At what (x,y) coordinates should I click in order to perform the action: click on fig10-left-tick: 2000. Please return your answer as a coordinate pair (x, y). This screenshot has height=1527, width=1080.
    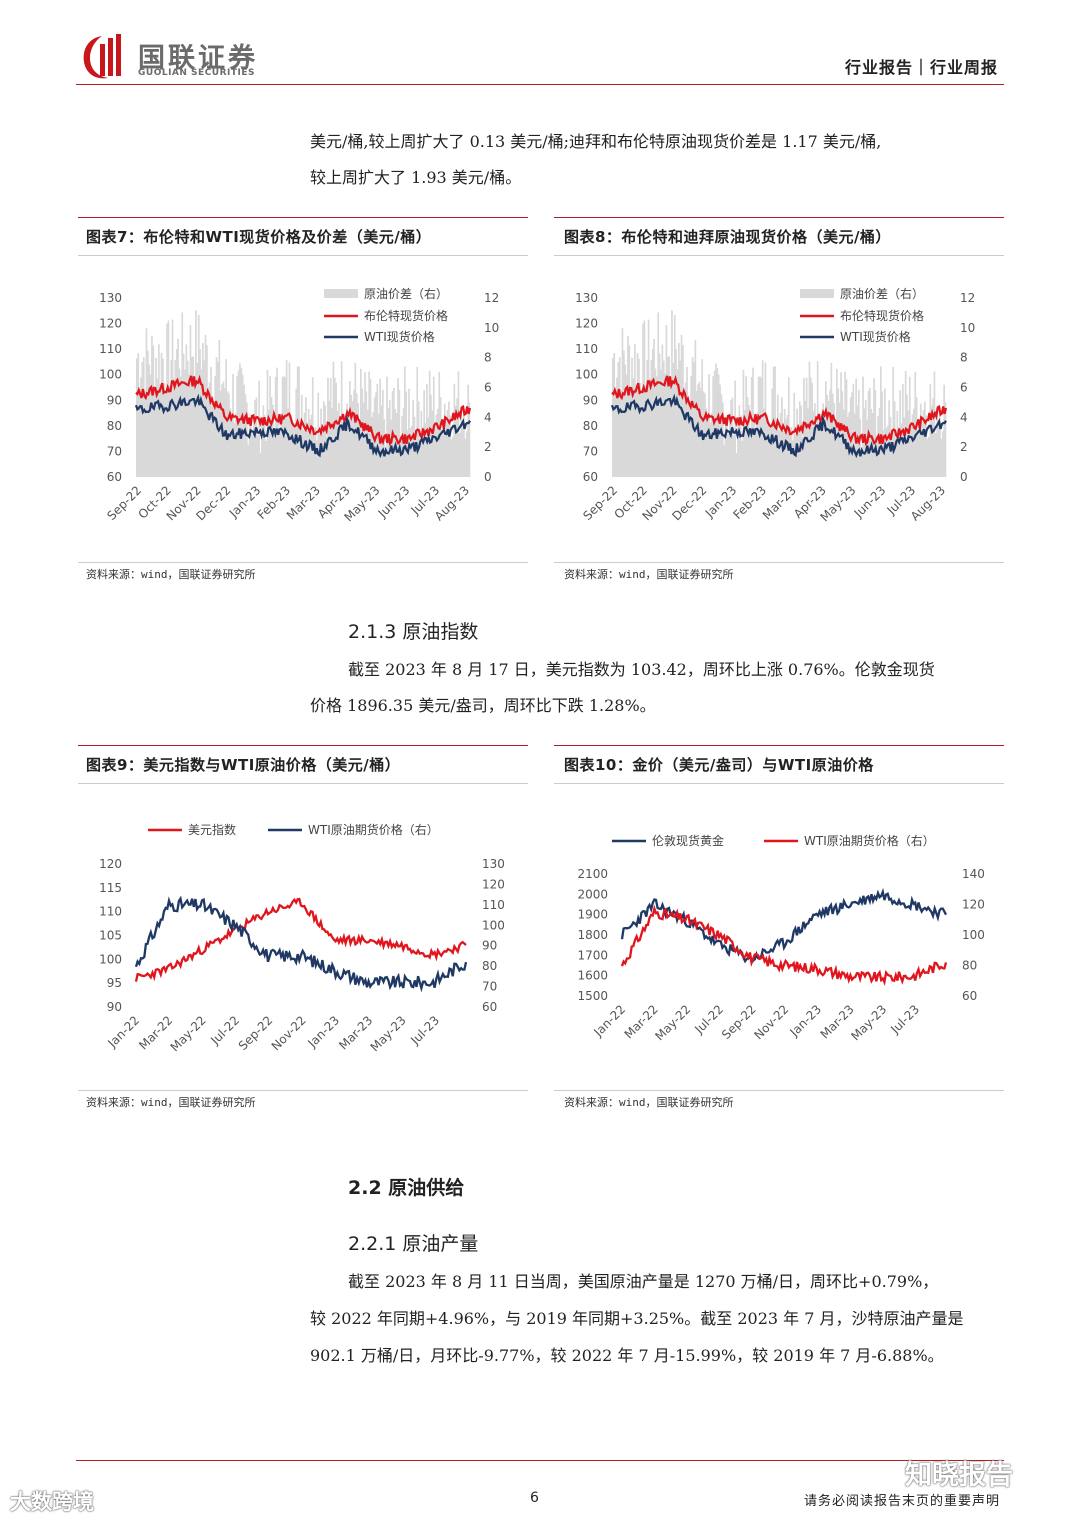
    Looking at the image, I should click on (592, 894).